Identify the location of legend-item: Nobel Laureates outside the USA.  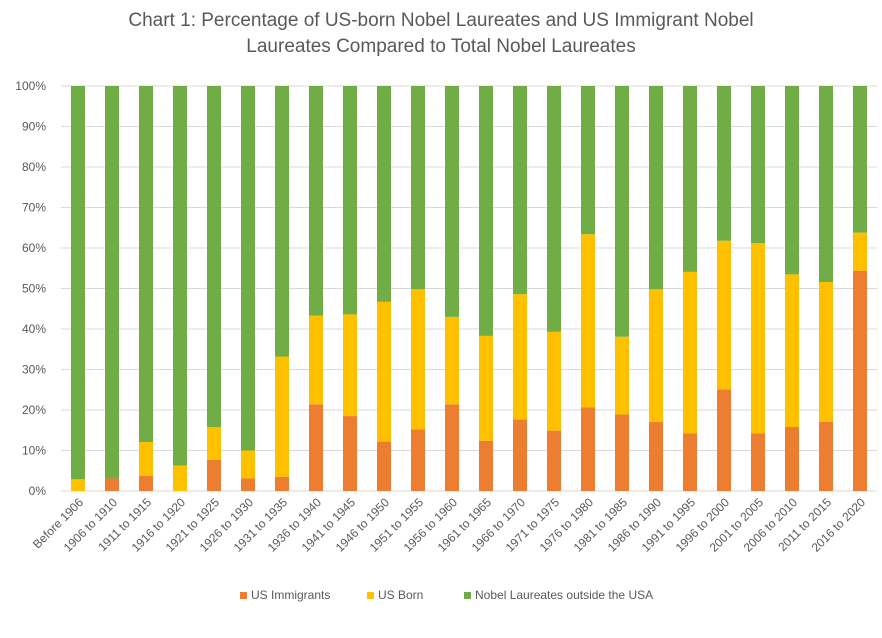
(558, 595).